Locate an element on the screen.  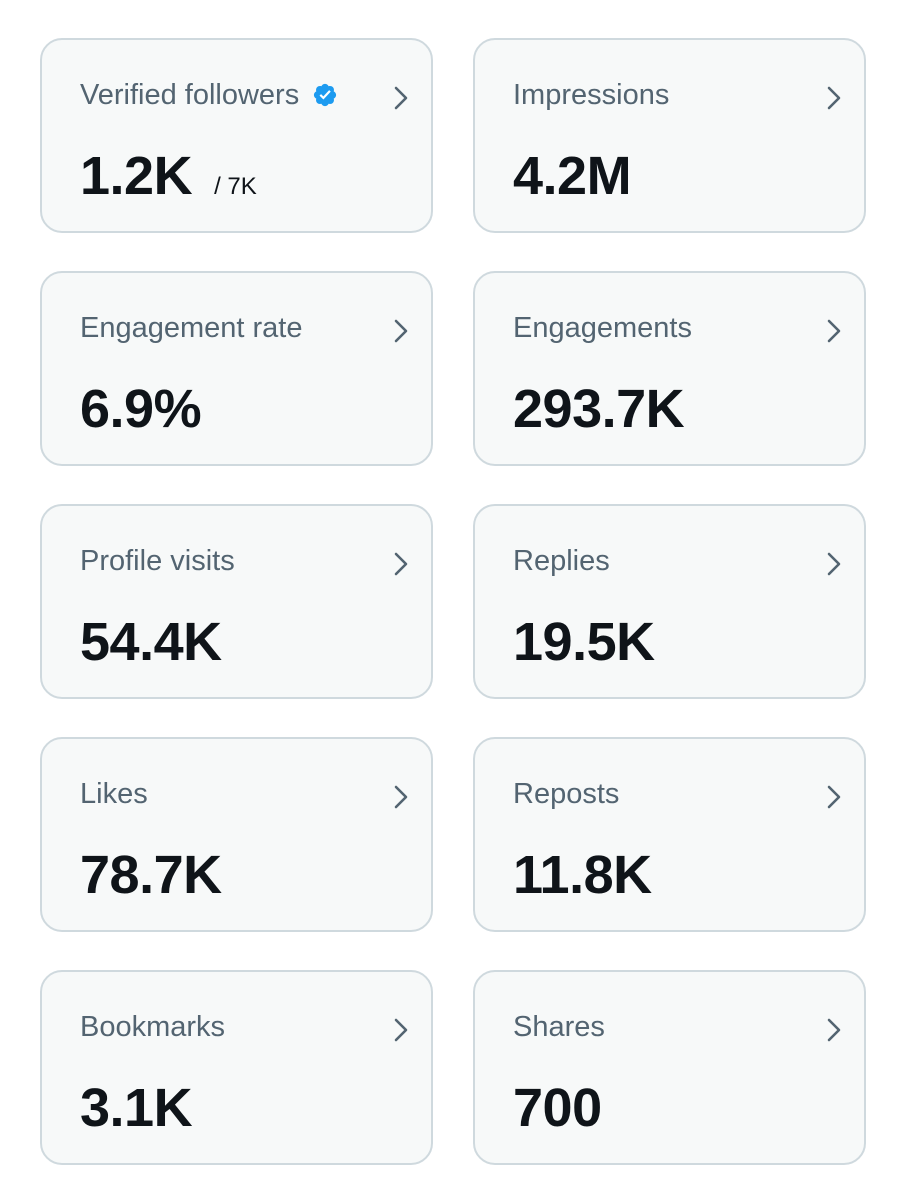
metric-card-engagements: Engagements 293.7K is located at coordinates (669, 368).